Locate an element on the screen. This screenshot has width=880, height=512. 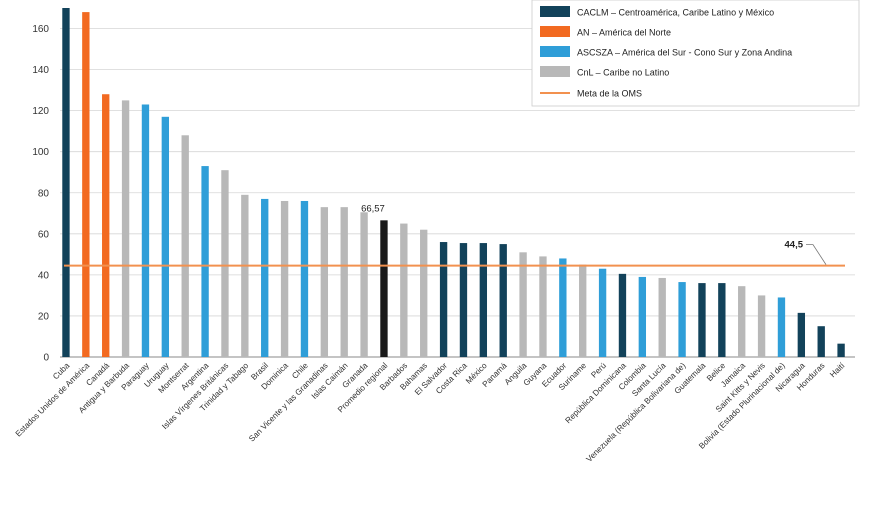
y-tick-label: 40 is located at coordinates (44, 275).